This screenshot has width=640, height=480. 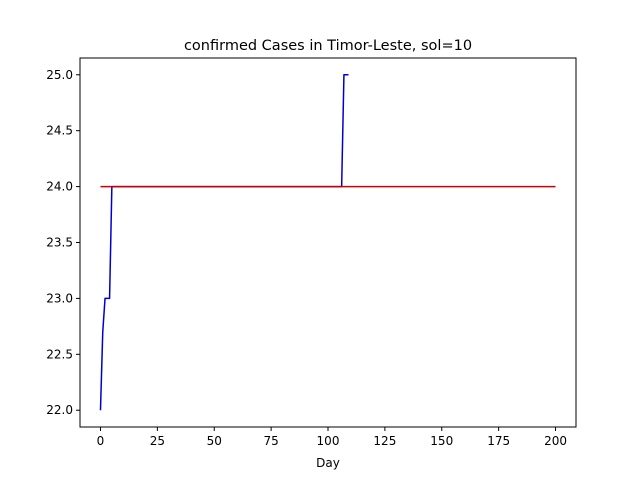 I want to click on x-axis-label: Day, so click(x=328, y=463).